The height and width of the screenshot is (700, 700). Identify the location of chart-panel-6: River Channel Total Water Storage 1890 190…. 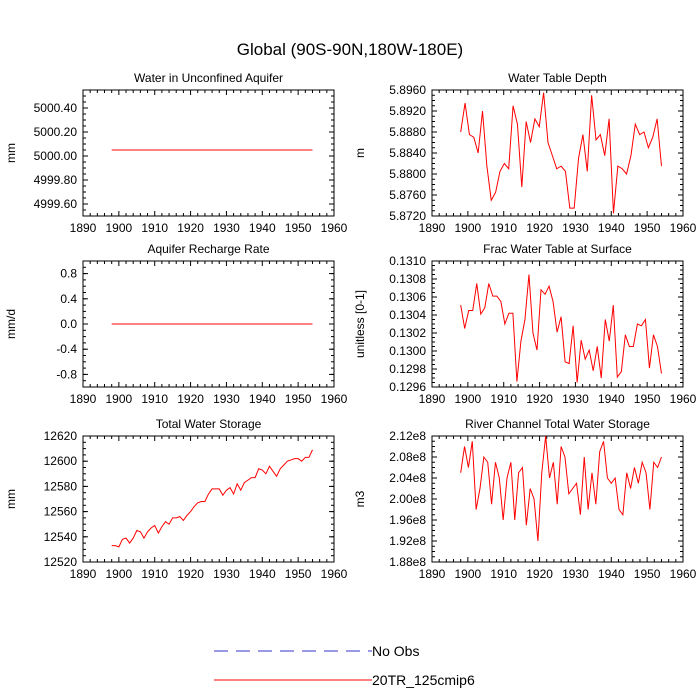
(525, 499).